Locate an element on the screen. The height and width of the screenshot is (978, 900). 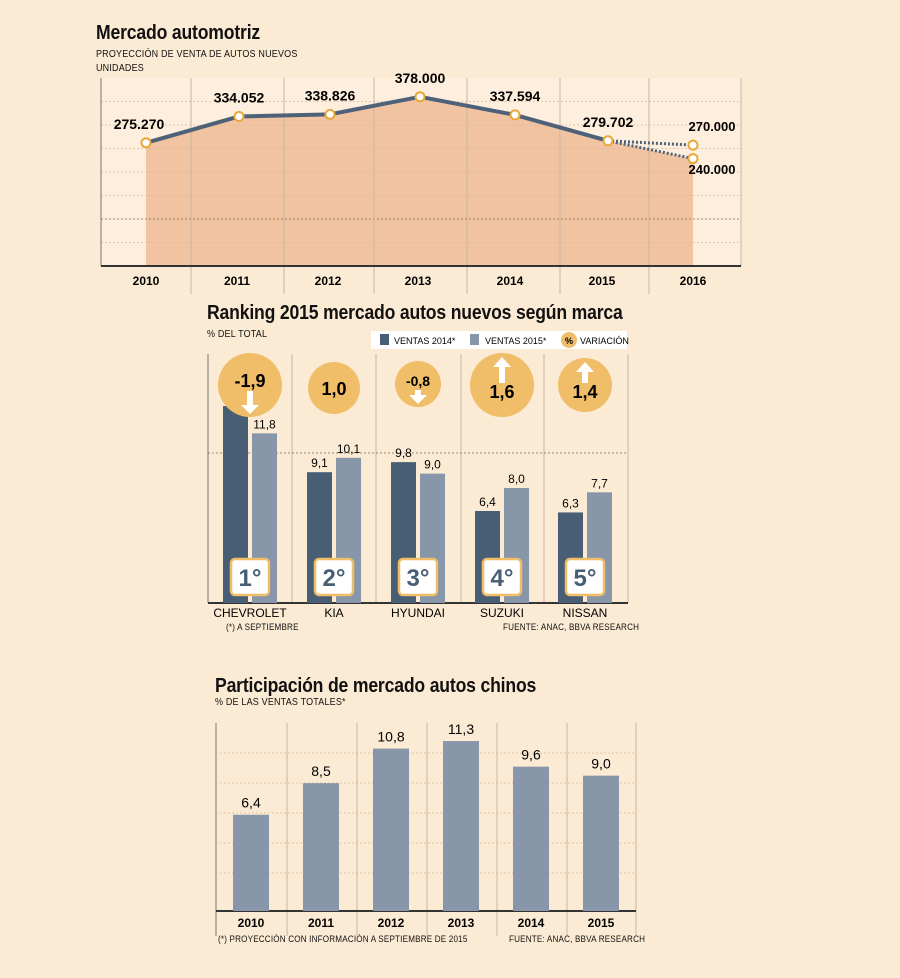
chart1-series-line is located at coordinates (377, 119).